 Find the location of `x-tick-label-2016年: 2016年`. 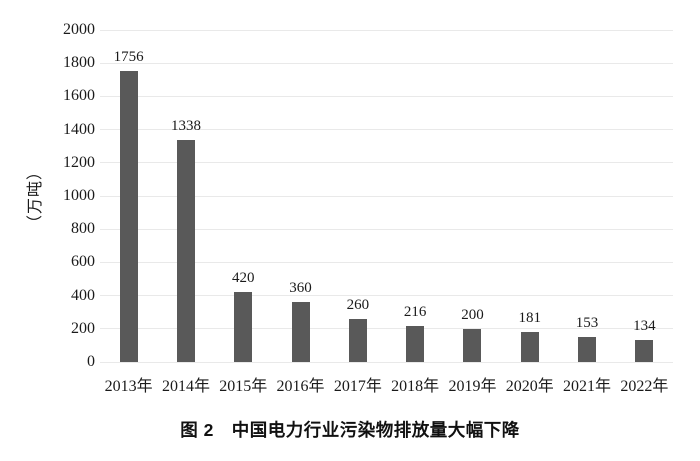

x-tick-label-2016年: 2016年 is located at coordinates (300, 386).